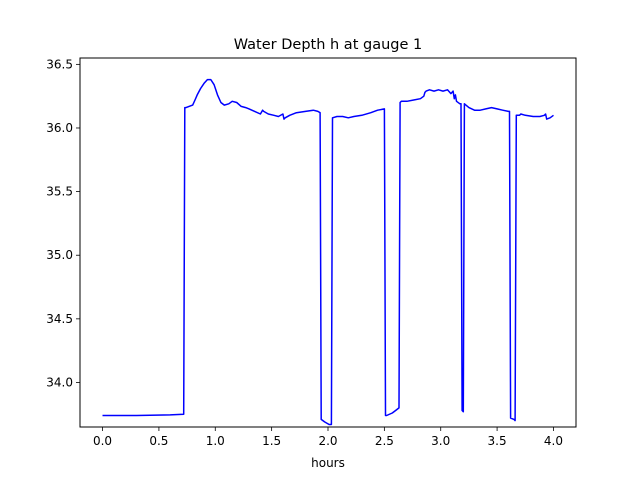 The width and height of the screenshot is (640, 480). I want to click on x-tick-label: 2.0, so click(327, 441).